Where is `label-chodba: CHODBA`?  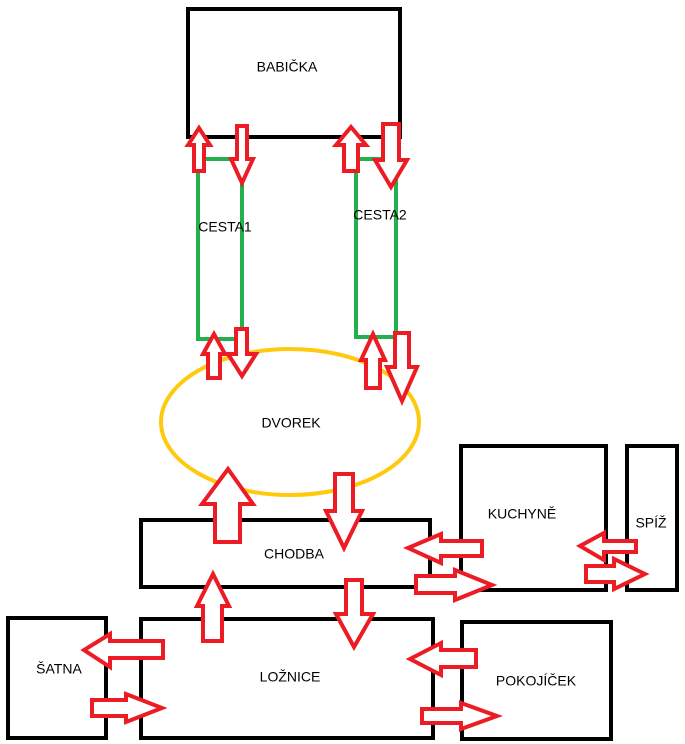
label-chodba: CHODBA is located at coordinates (294, 554).